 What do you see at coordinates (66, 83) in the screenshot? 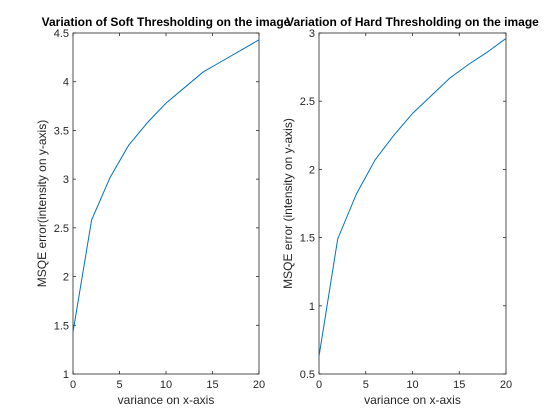
I see `y-tick-label: 4` at bounding box center [66, 83].